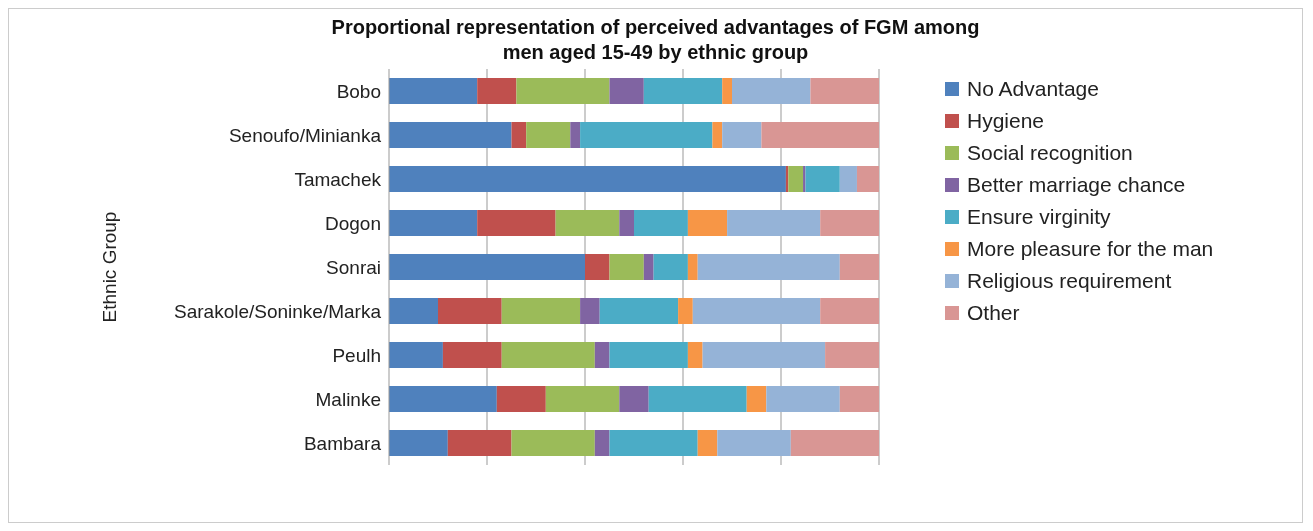 The image size is (1313, 531). Describe the element at coordinates (1039, 217) in the screenshot. I see `legend-label: Ensure virginity` at that location.